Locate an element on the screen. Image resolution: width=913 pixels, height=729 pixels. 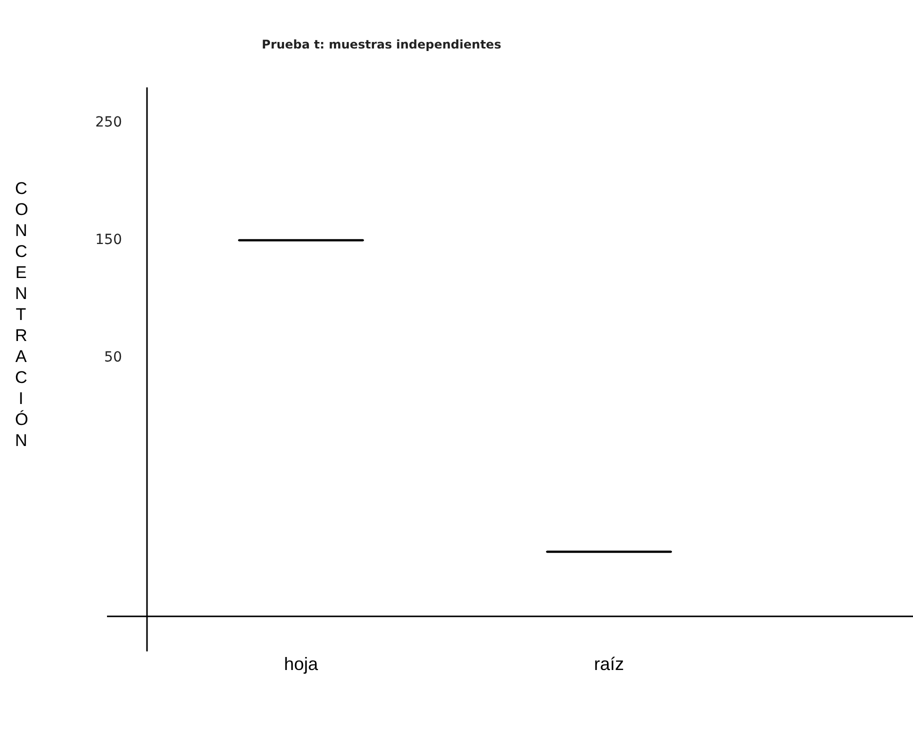
y-tick-label: 150 is located at coordinates (108, 240).